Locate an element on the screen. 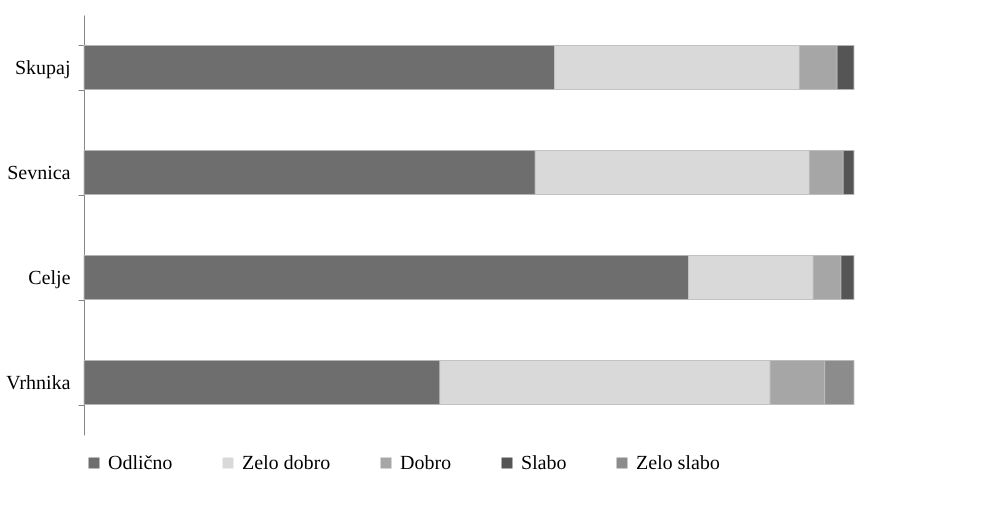 This screenshot has height=509, width=985. y-tick-label: Vrhnika is located at coordinates (38, 383).